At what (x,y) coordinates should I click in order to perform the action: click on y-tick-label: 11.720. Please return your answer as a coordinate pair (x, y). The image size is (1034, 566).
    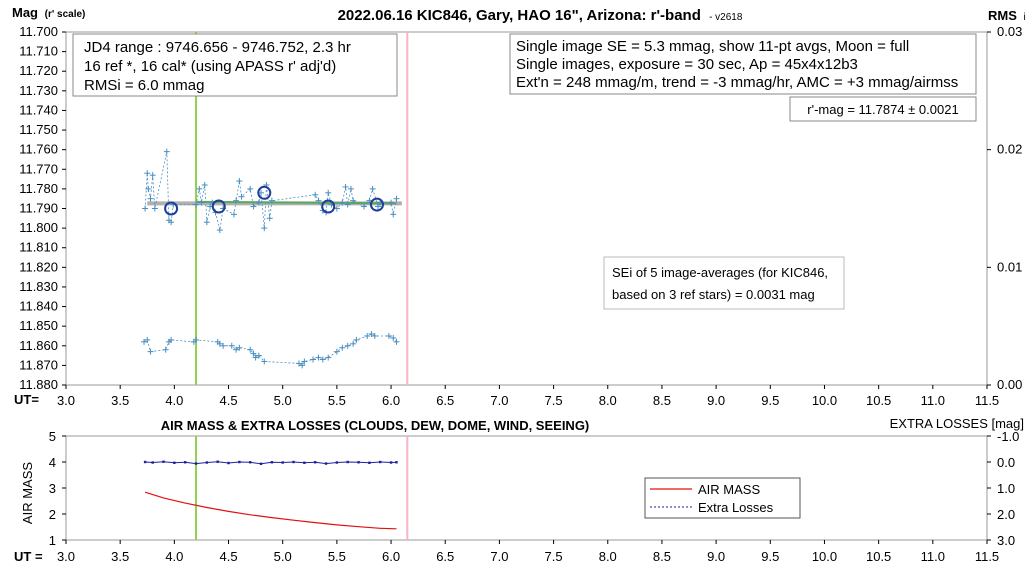
    Looking at the image, I should click on (38, 70).